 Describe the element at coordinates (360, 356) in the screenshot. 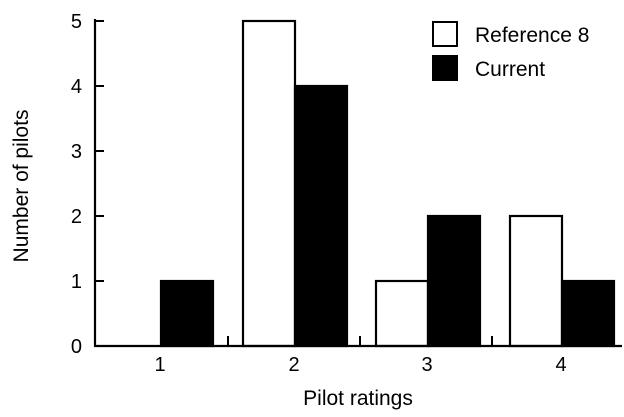

I see `x-ticks: 1 2 3 4` at that location.